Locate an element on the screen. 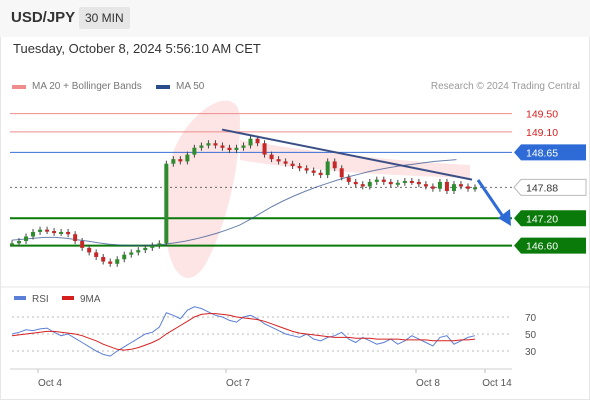 The width and height of the screenshot is (590, 400). timeframe-badge: 30 MIN is located at coordinates (104, 18).